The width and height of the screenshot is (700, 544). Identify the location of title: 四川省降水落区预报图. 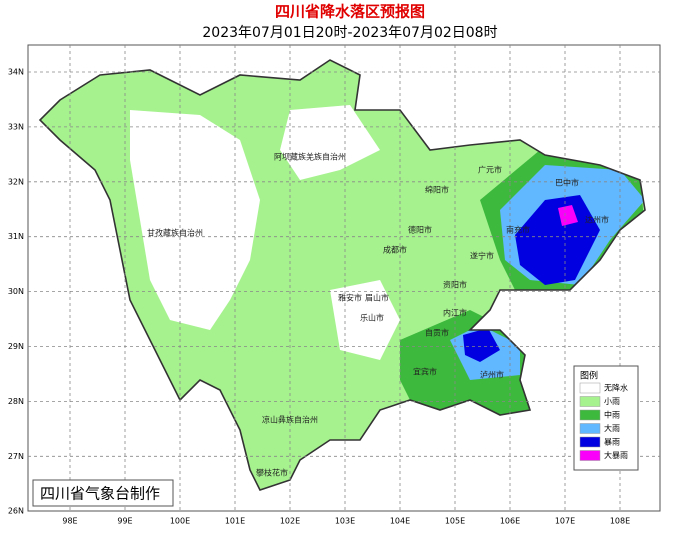
(350, 12).